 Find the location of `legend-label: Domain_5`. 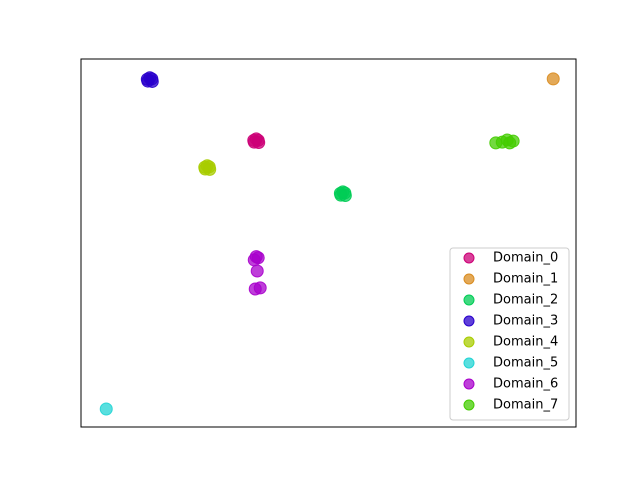

legend-label: Domain_5 is located at coordinates (525, 363).